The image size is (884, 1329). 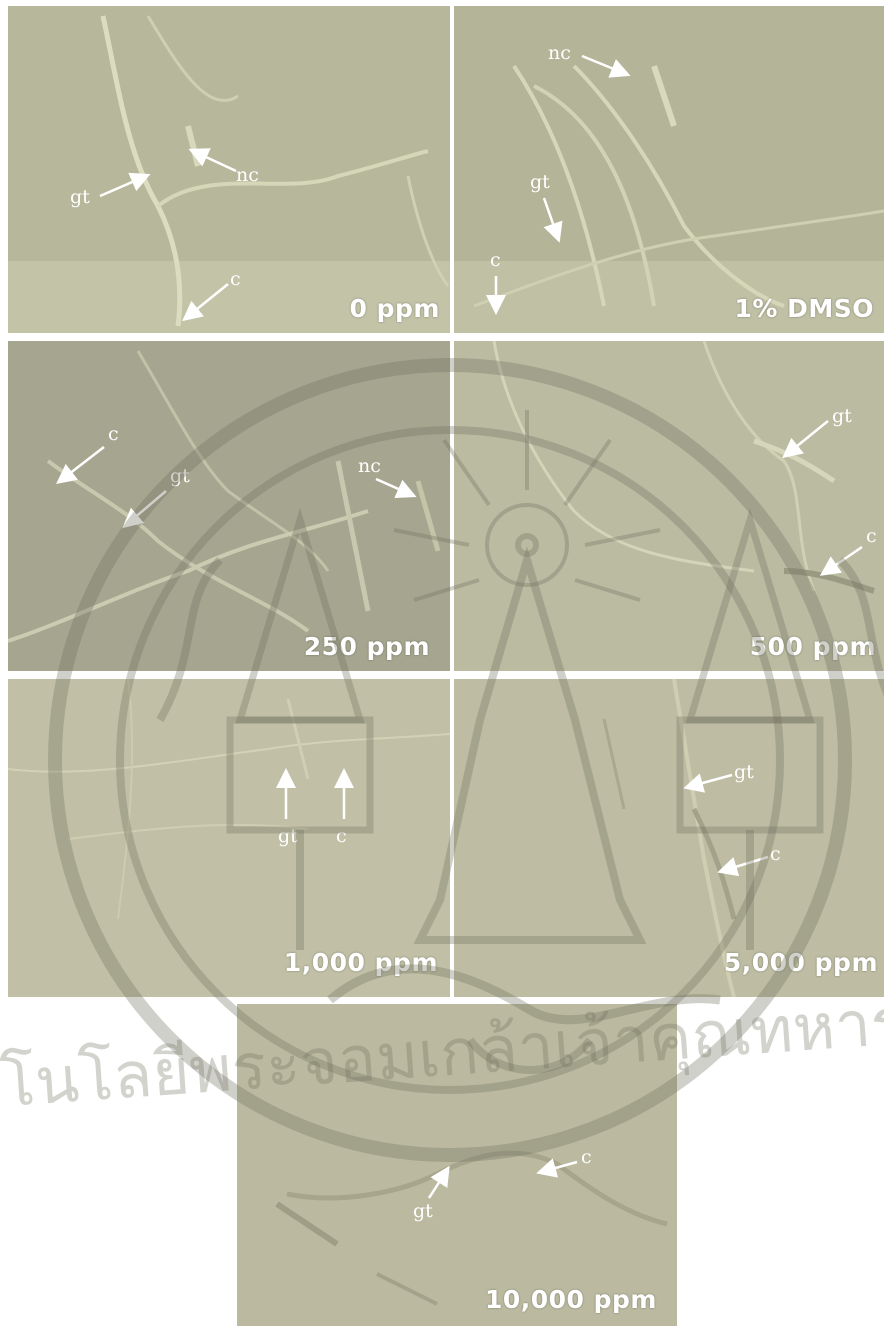 I want to click on panel-5000-ppm: gt c 5,000 ppm, so click(x=669, y=838).